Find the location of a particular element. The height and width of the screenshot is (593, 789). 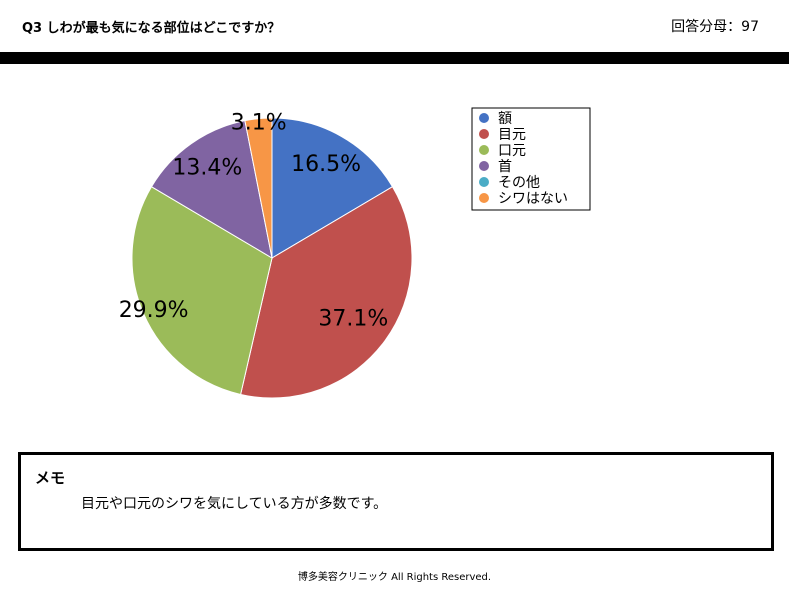

pie-data-label: 29.9% is located at coordinates (154, 310).